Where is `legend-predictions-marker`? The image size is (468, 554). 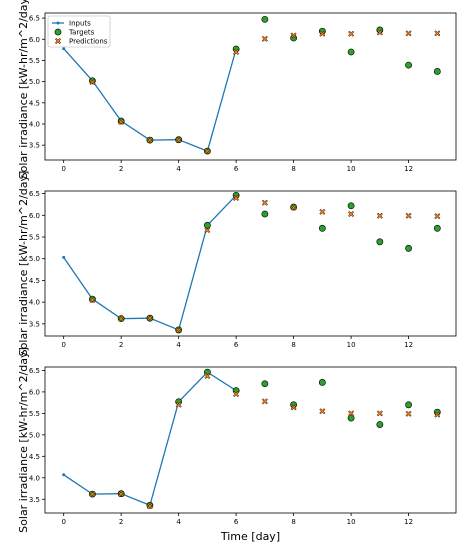
legend-predictions-marker is located at coordinates (58, 41).